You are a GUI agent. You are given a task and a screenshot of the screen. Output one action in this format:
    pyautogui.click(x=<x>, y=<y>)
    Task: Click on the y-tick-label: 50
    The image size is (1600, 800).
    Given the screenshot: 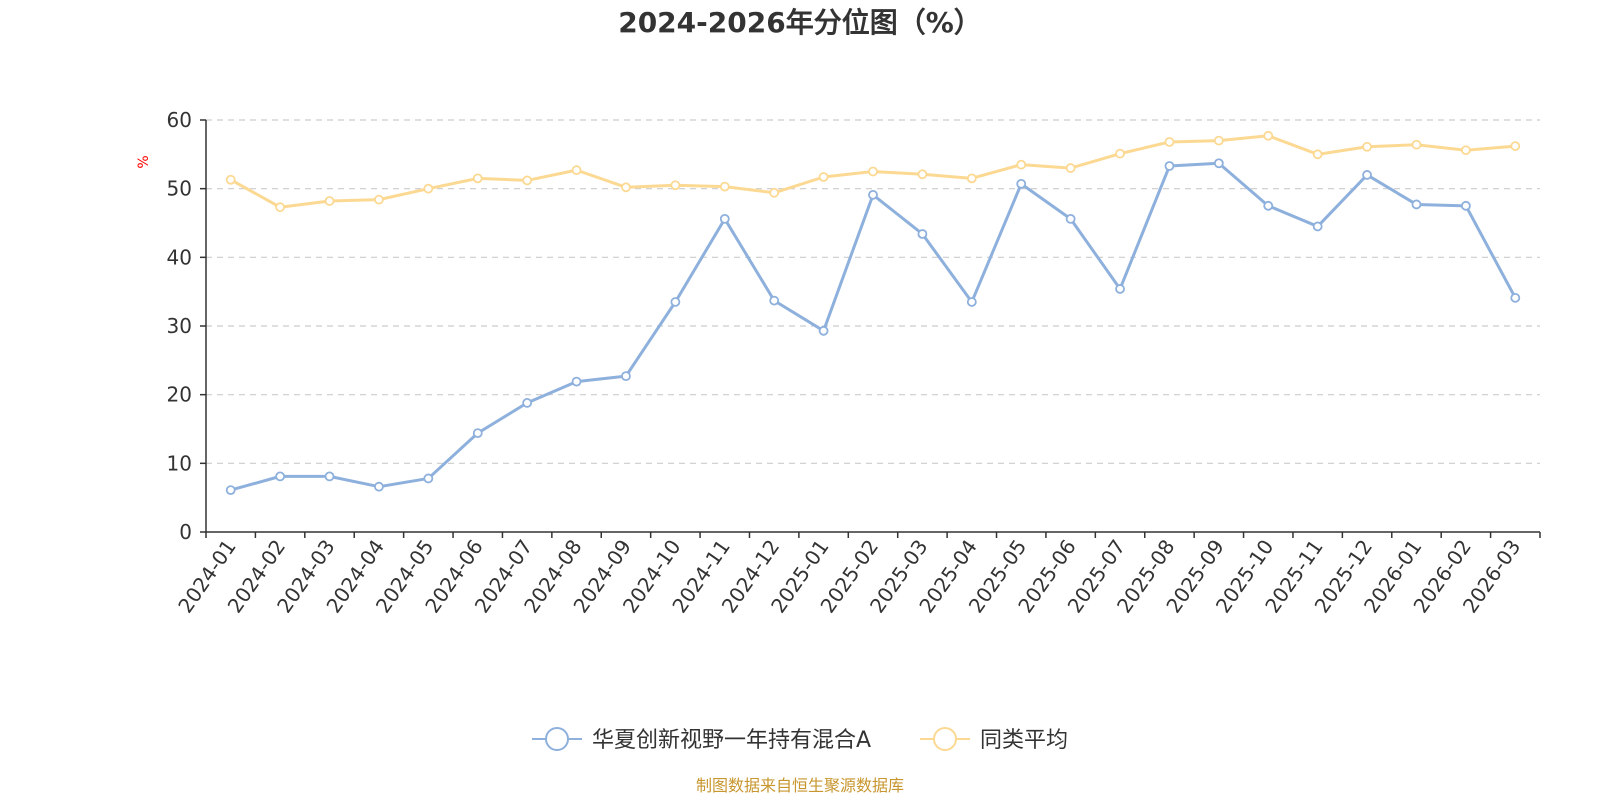 What is the action you would take?
    pyautogui.click(x=179, y=189)
    